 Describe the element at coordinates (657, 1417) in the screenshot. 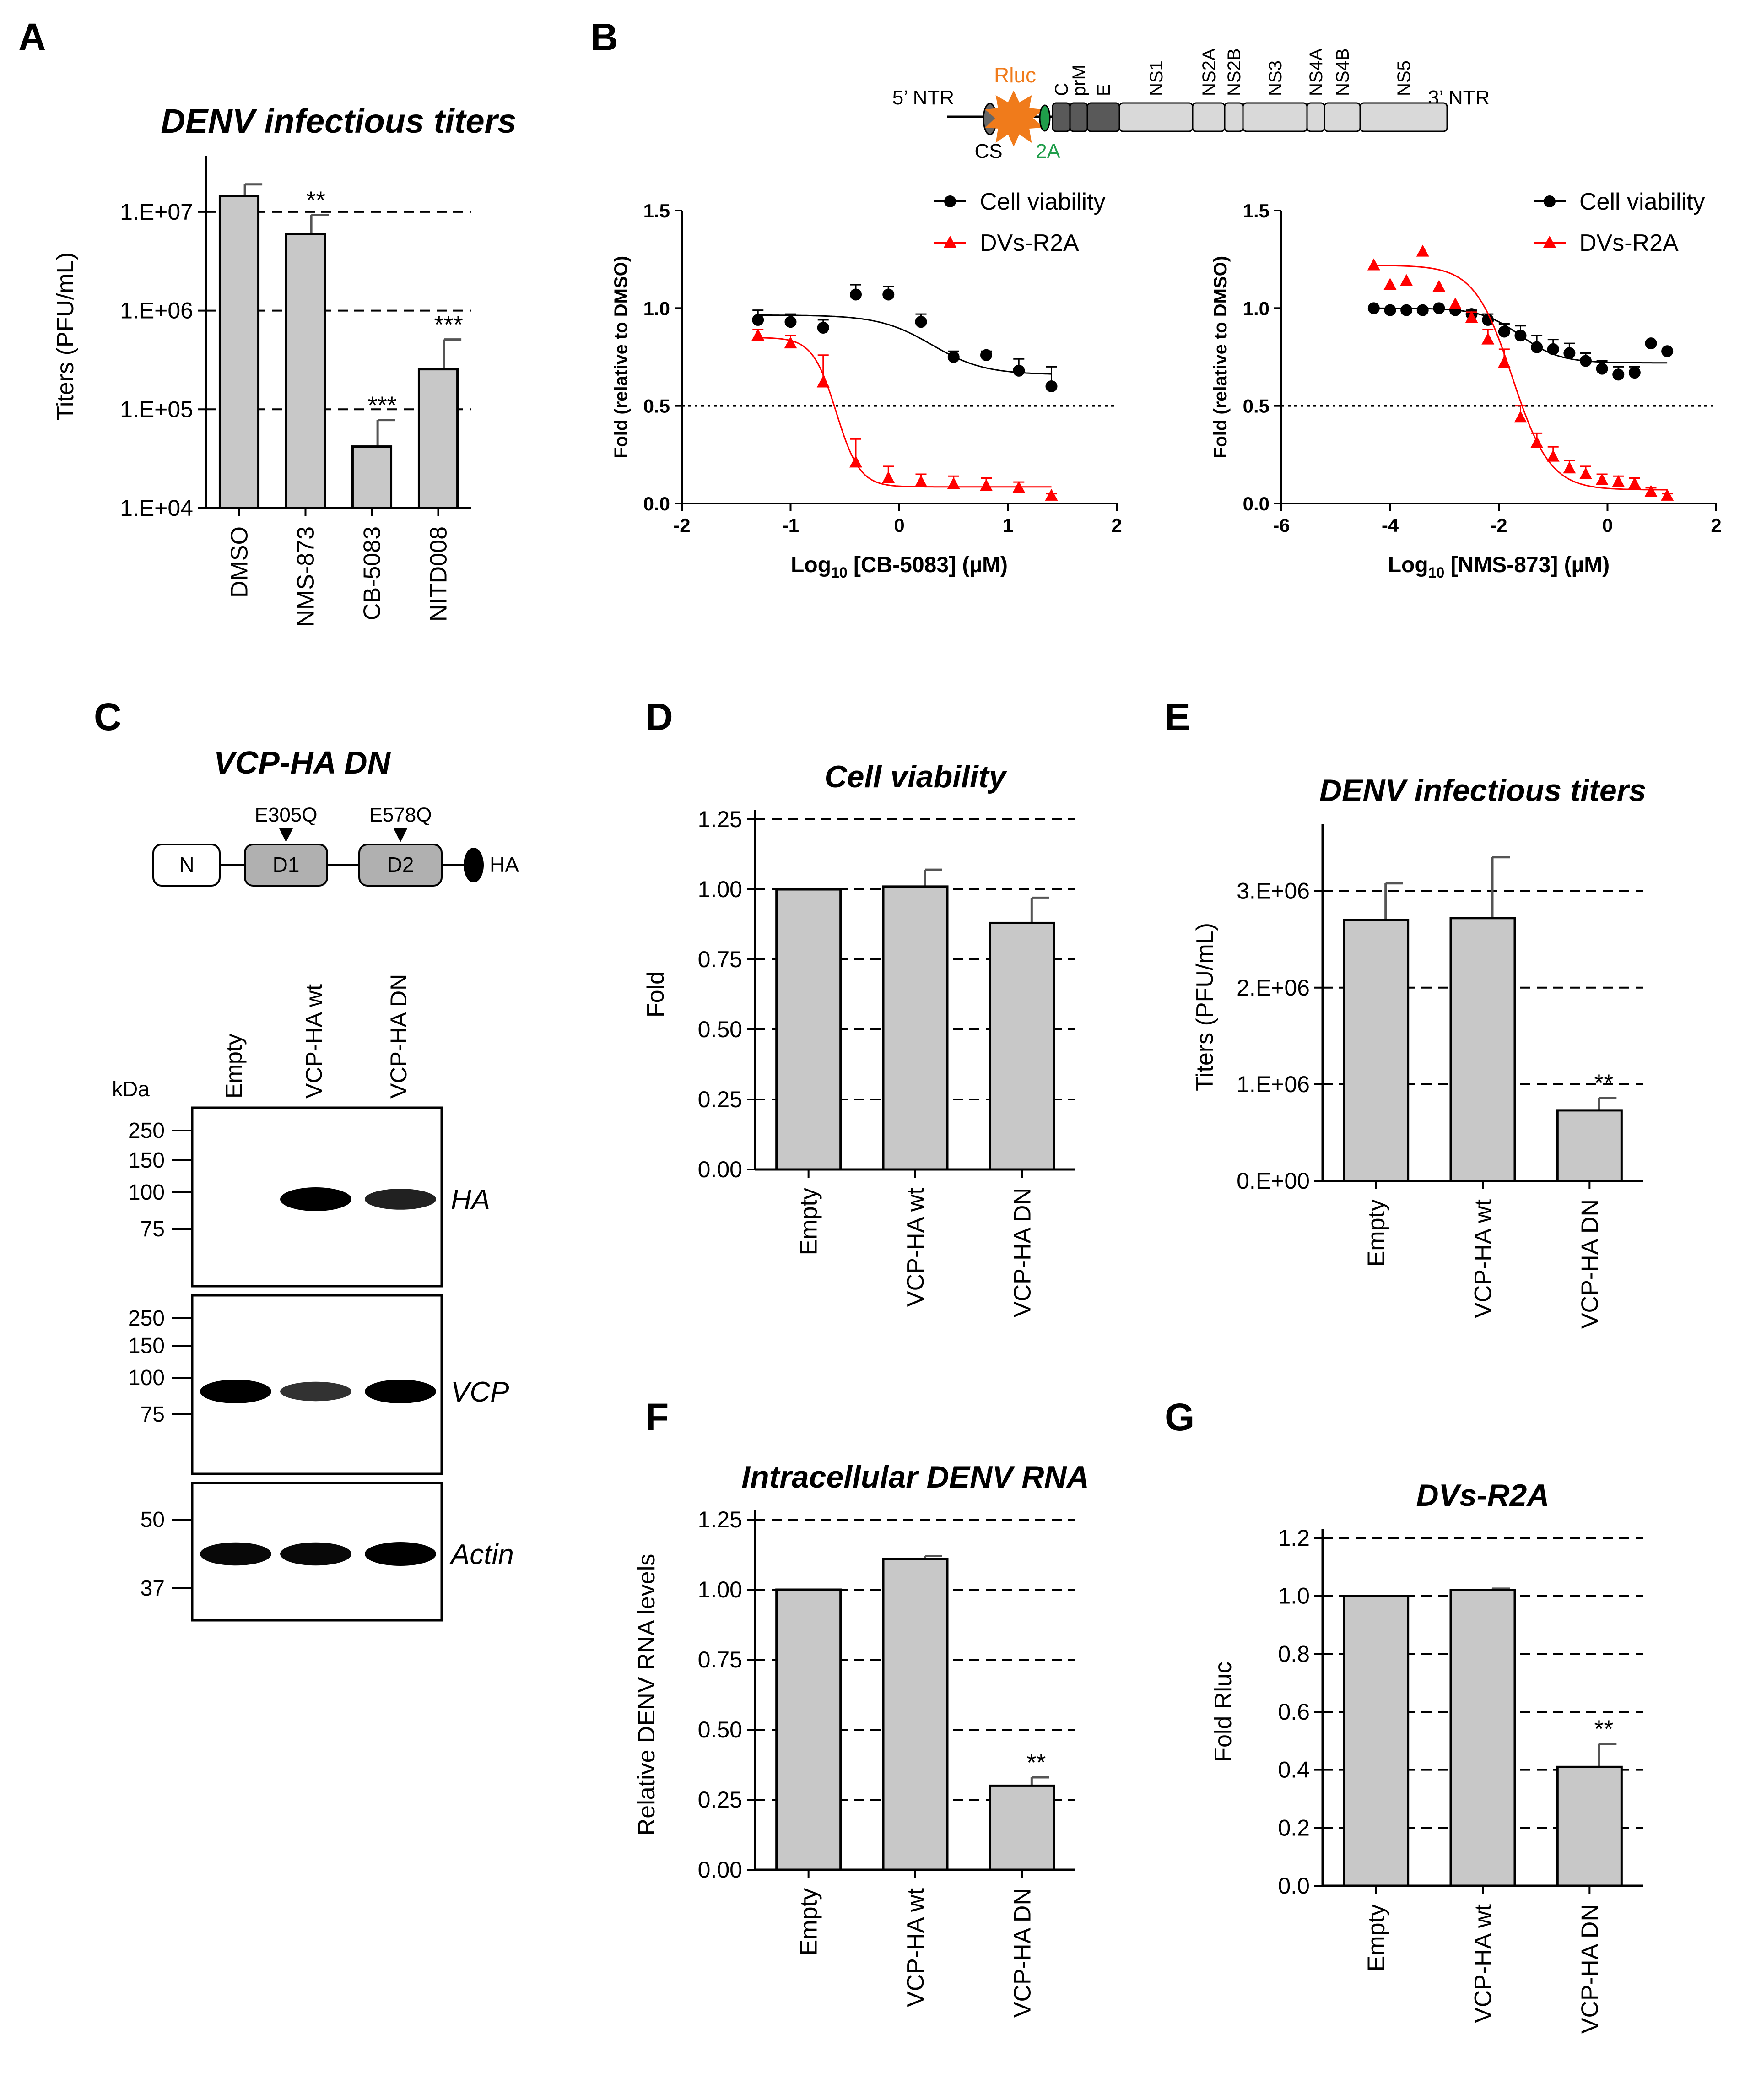

I see `panel-letter-f: F` at that location.